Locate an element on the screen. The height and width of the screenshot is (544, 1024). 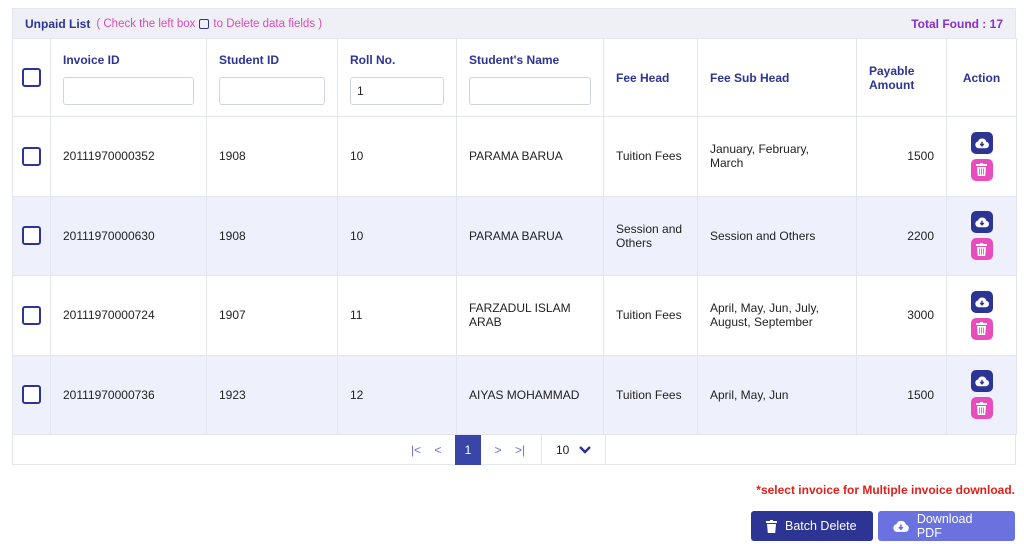
select-all-checkbox is located at coordinates (31, 77).